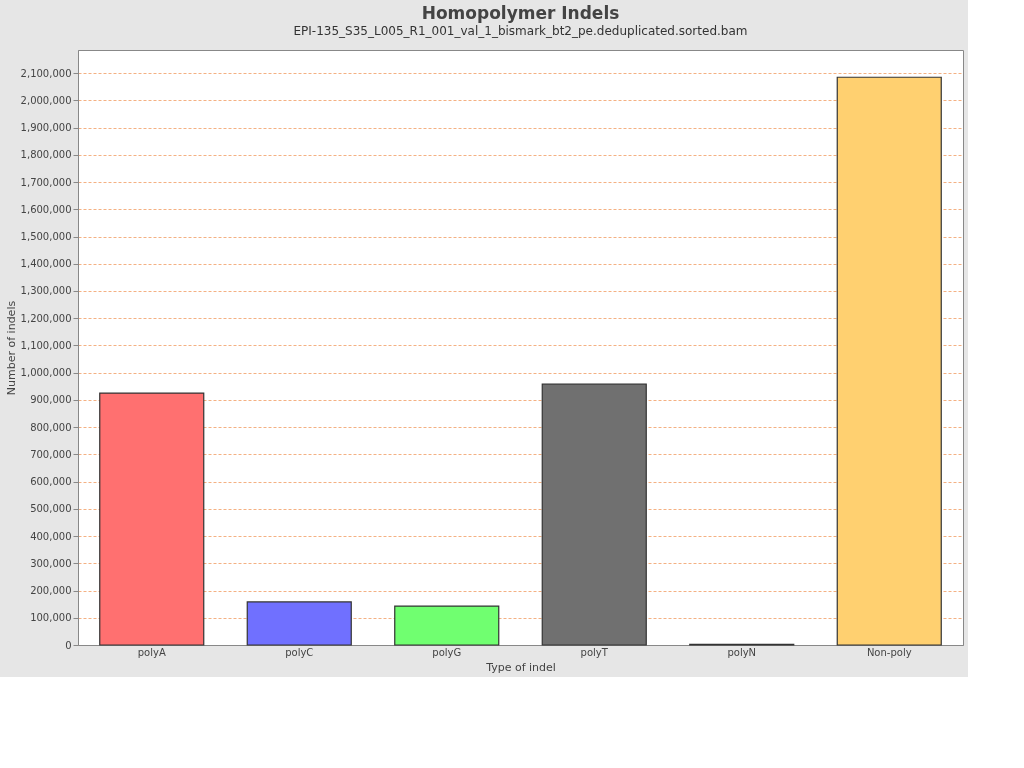 This screenshot has width=1024, height=768. Describe the element at coordinates (46, 128) in the screenshot. I see `y-tick-label: 1,900,000` at that location.